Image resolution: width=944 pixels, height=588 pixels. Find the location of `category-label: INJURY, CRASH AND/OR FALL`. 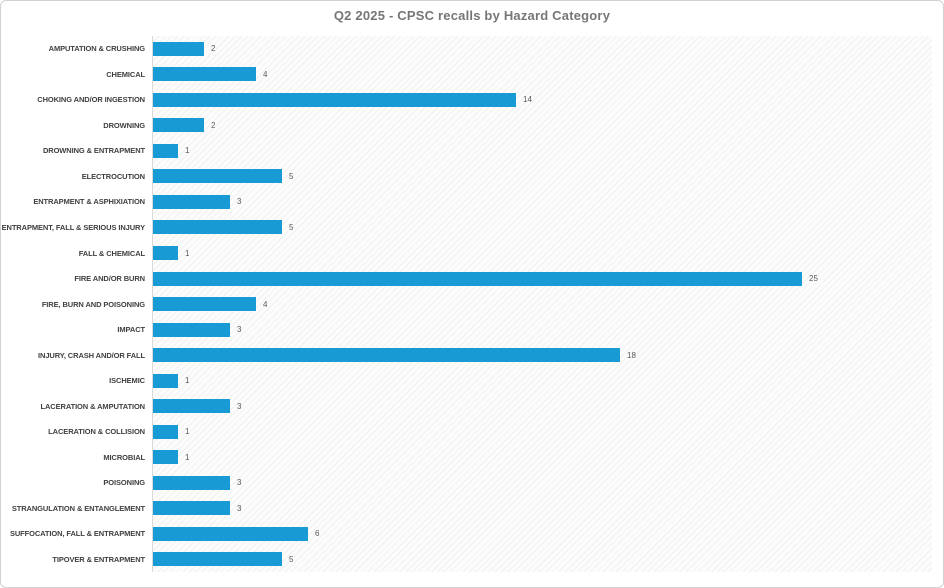

category-label: INJURY, CRASH AND/OR FALL is located at coordinates (91, 355).